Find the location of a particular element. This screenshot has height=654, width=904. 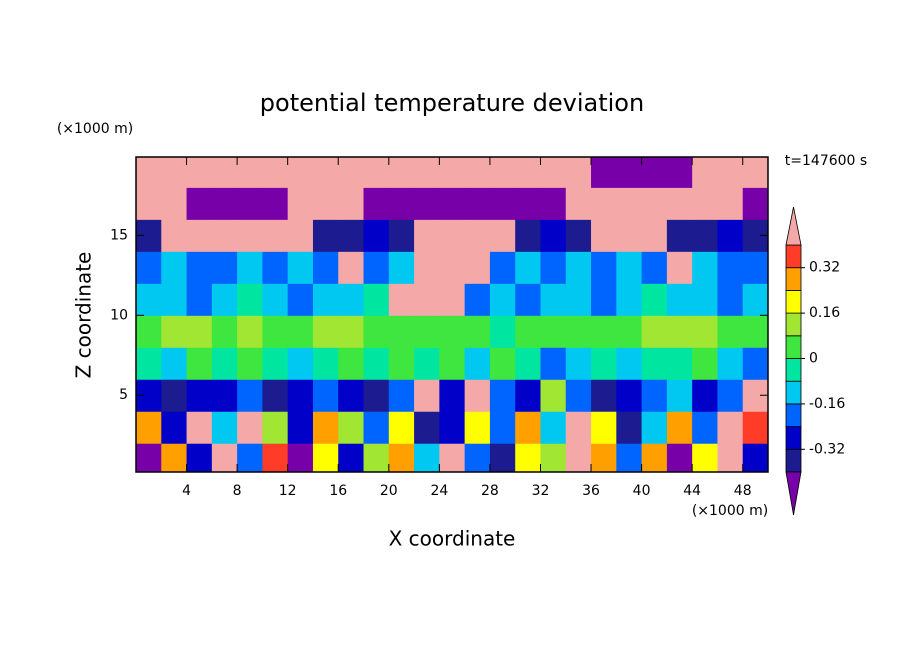

y-tick-label: 5 is located at coordinates (123, 395).